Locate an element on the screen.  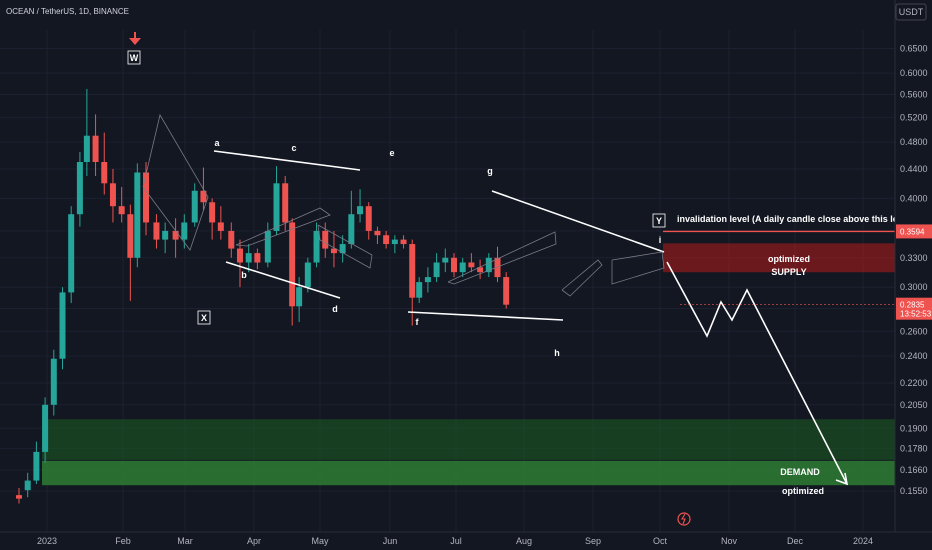
price-tick-label: 0.1660 is located at coordinates (914, 470).